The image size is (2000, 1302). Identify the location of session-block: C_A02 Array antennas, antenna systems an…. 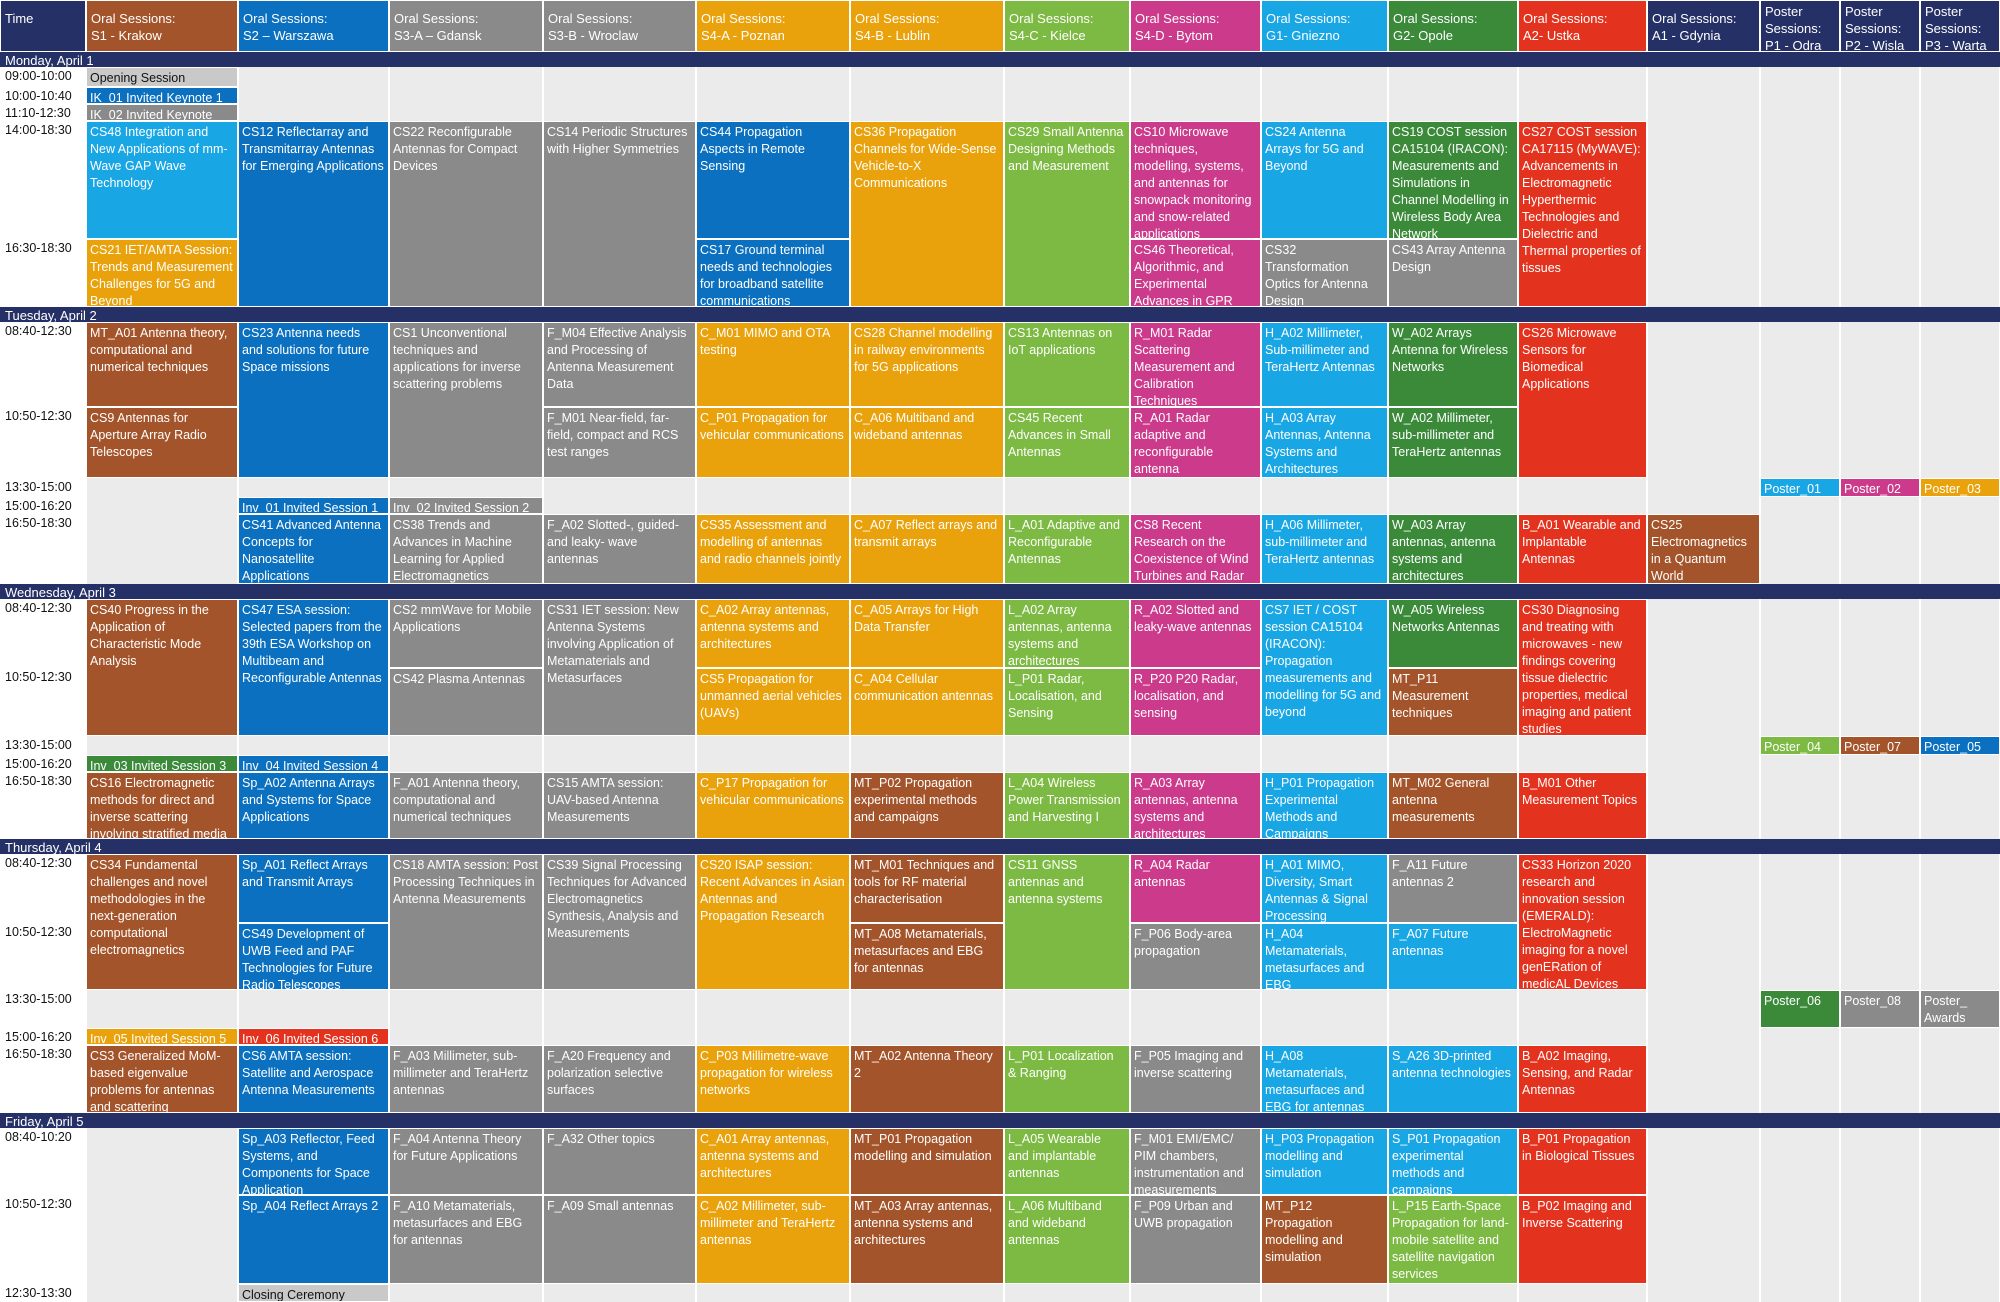
(773, 633).